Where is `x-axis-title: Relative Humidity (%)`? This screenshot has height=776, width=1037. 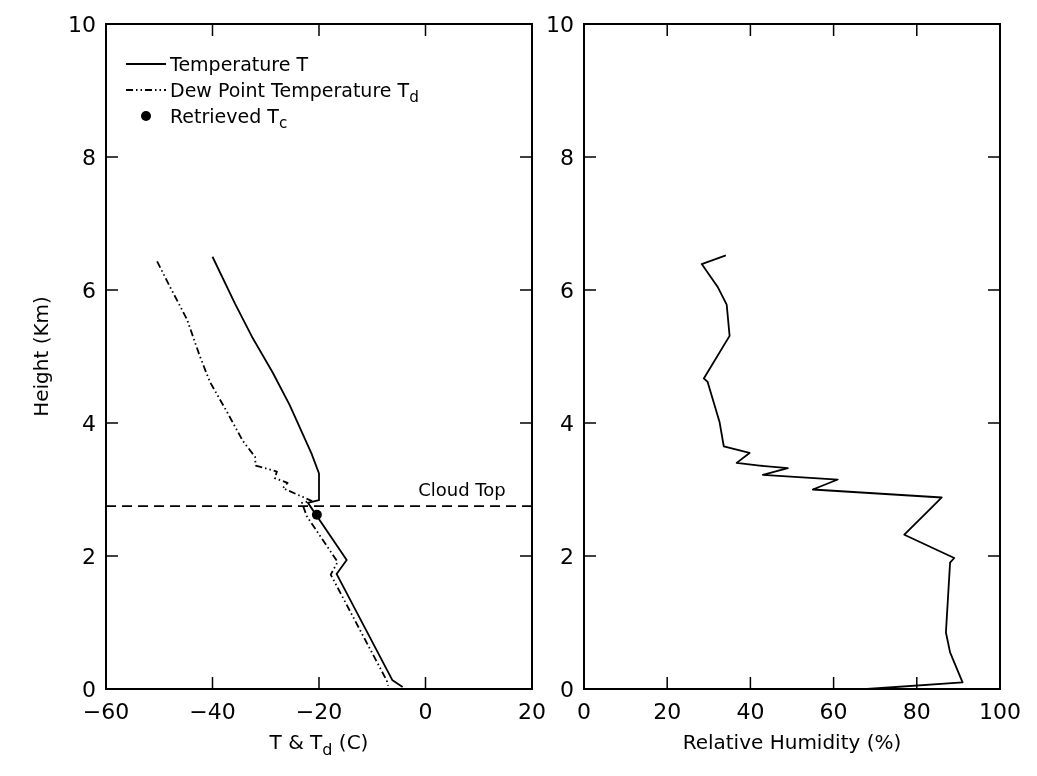 x-axis-title: Relative Humidity (%) is located at coordinates (792, 742).